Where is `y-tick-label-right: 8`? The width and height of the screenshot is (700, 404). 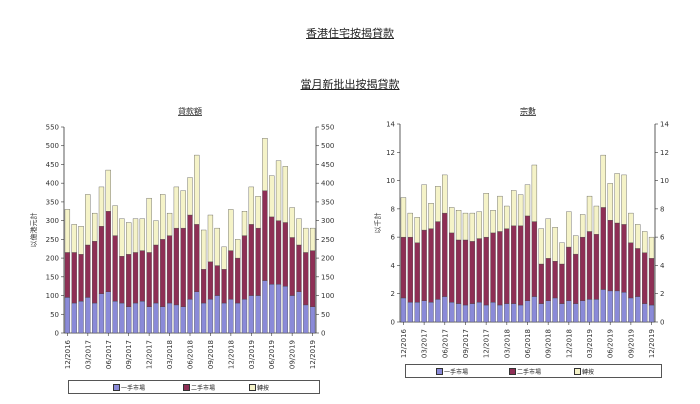 y-tick-label-right: 8 is located at coordinates (662, 209).